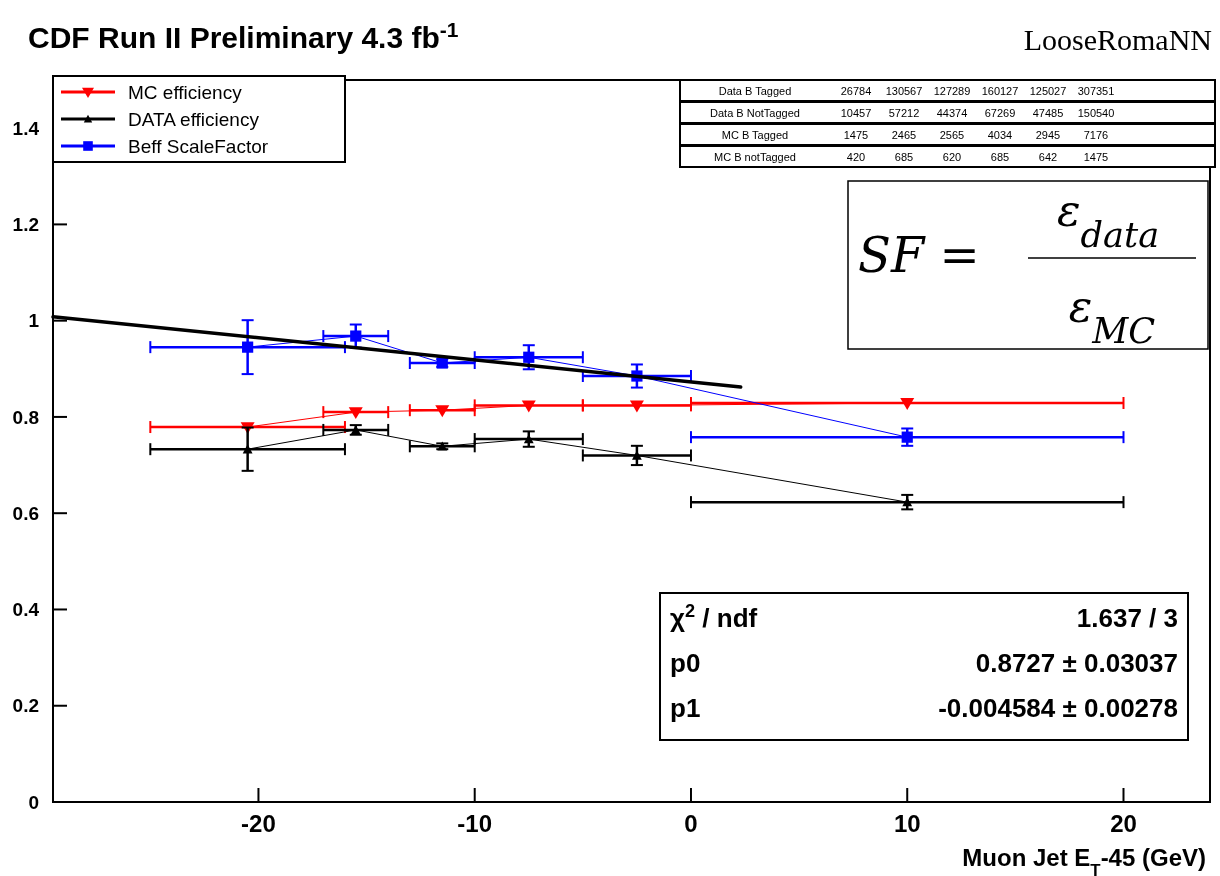 Image resolution: width=1220 pixels, height=876 pixels. Describe the element at coordinates (258, 823) in the screenshot. I see `x-tick-label: -20` at that location.